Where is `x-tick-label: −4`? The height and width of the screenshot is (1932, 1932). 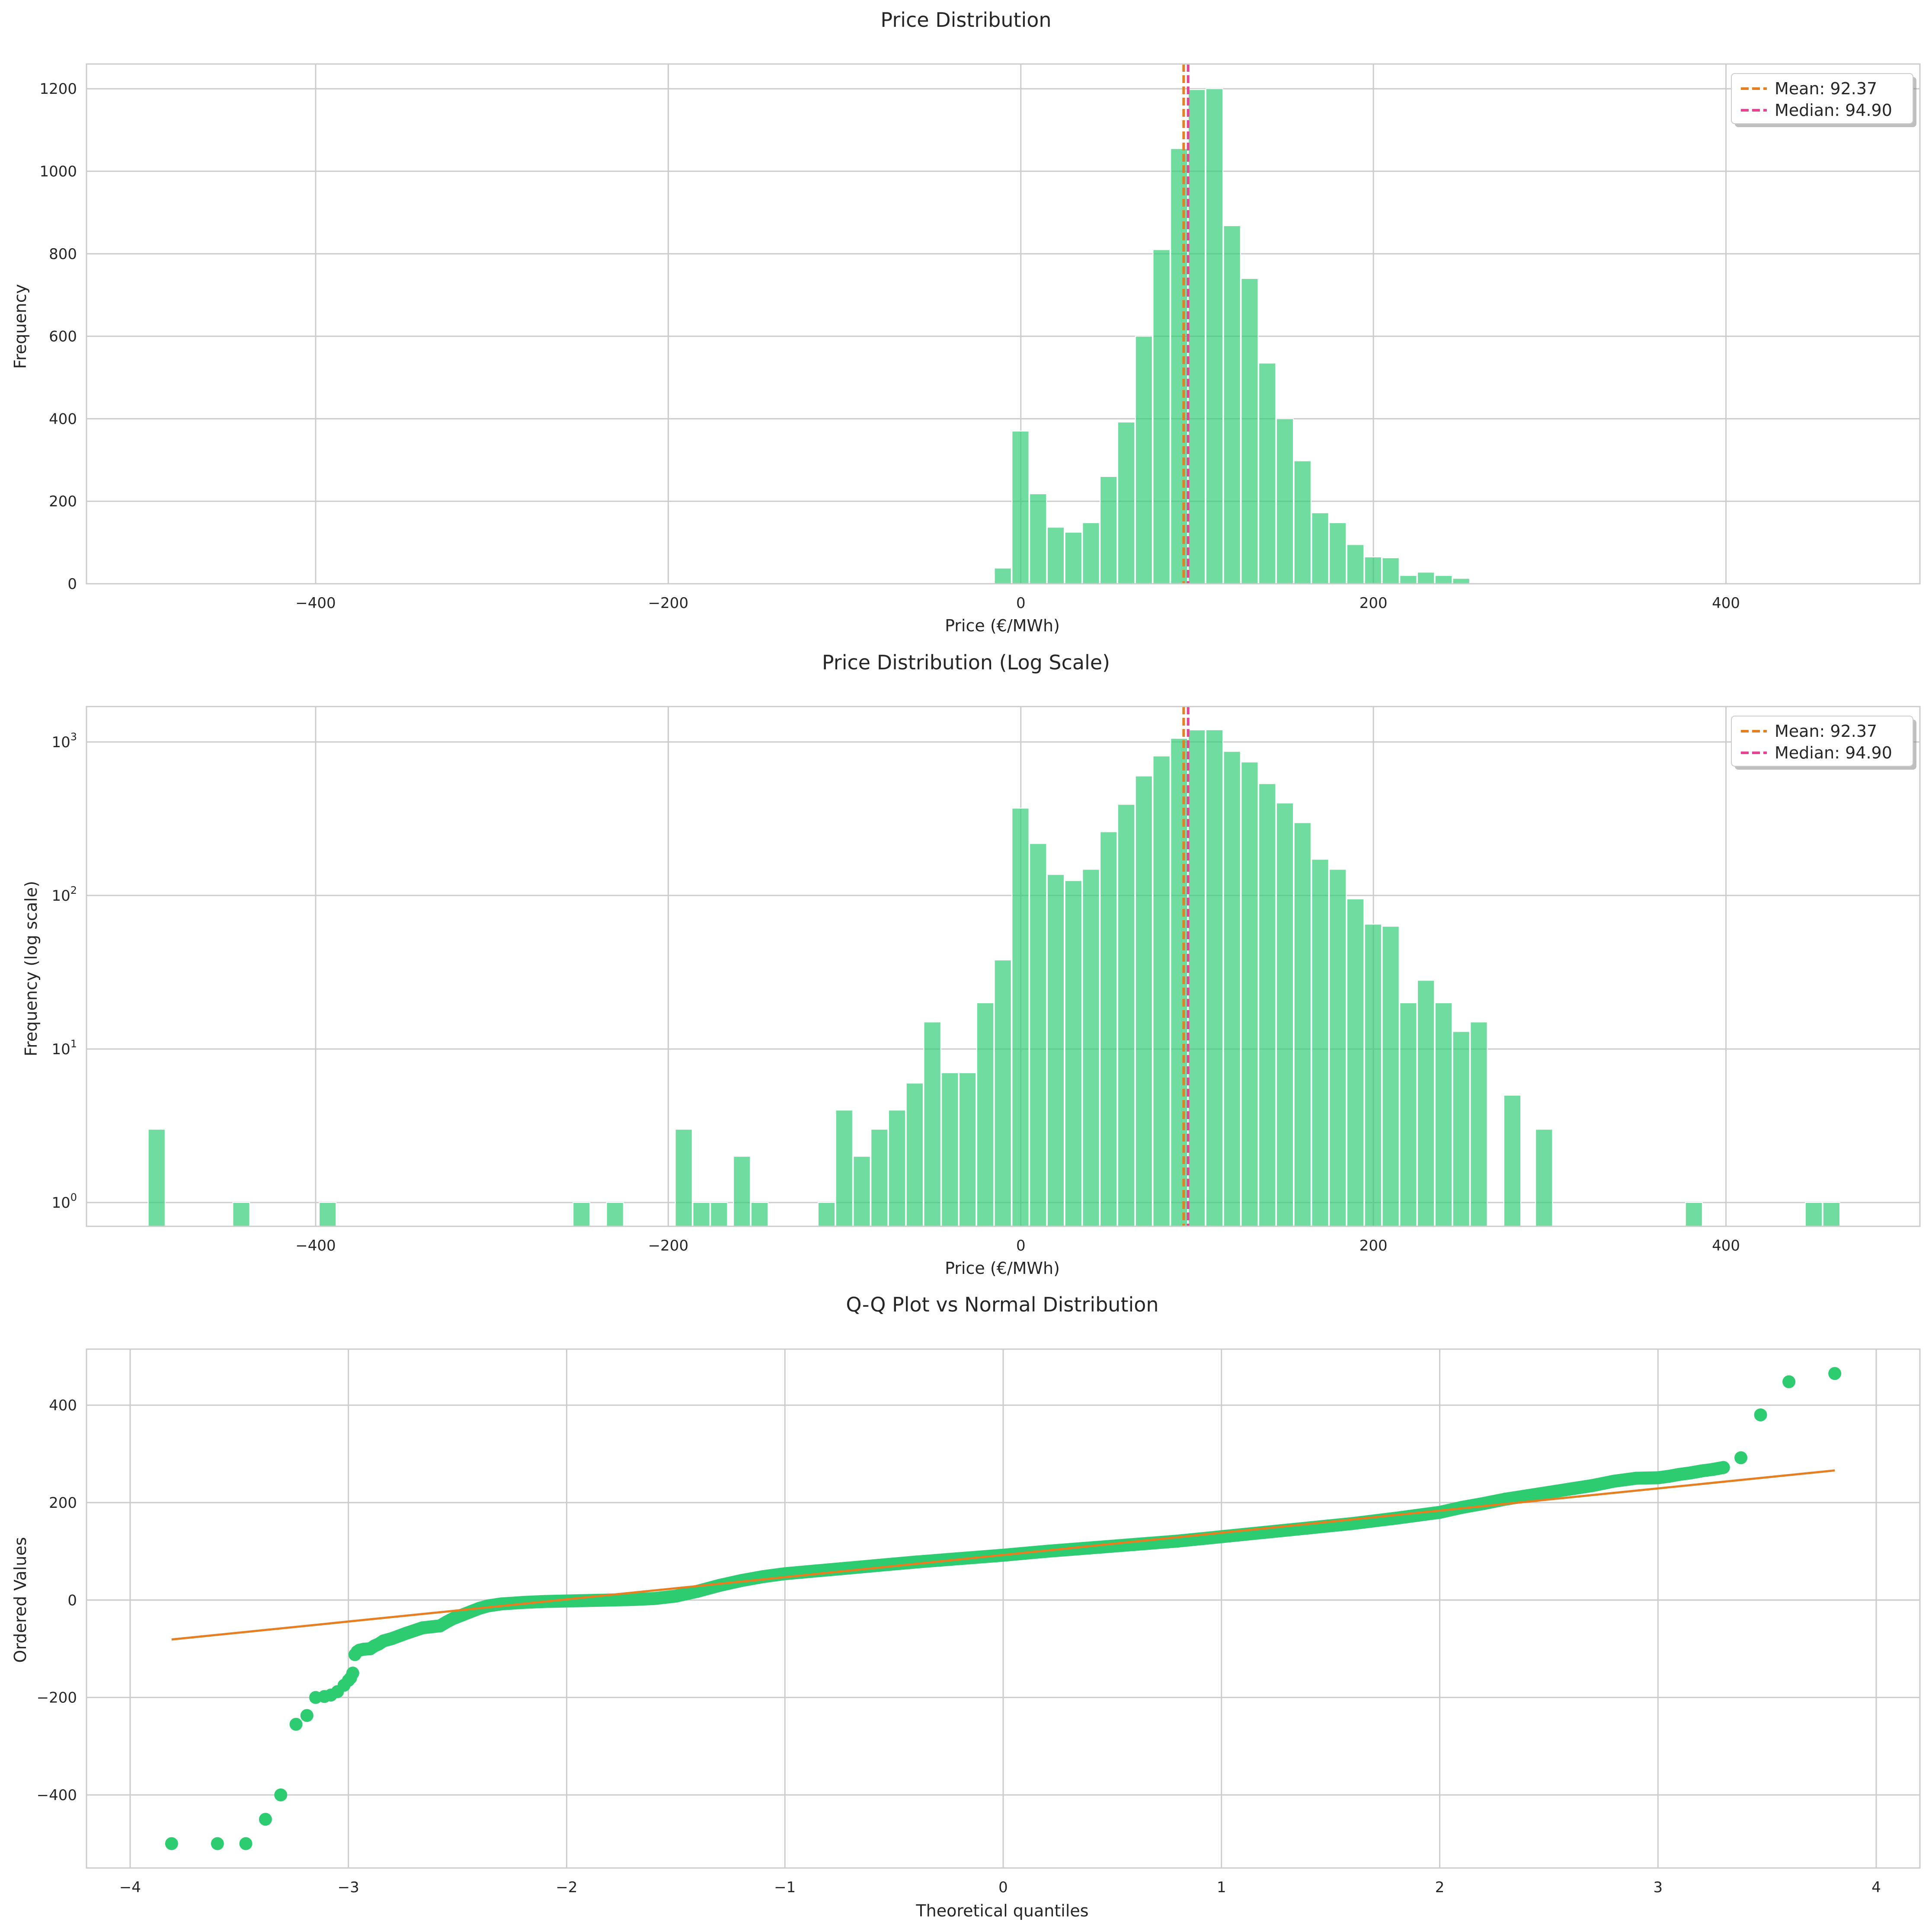
x-tick-label: −4 is located at coordinates (130, 1887).